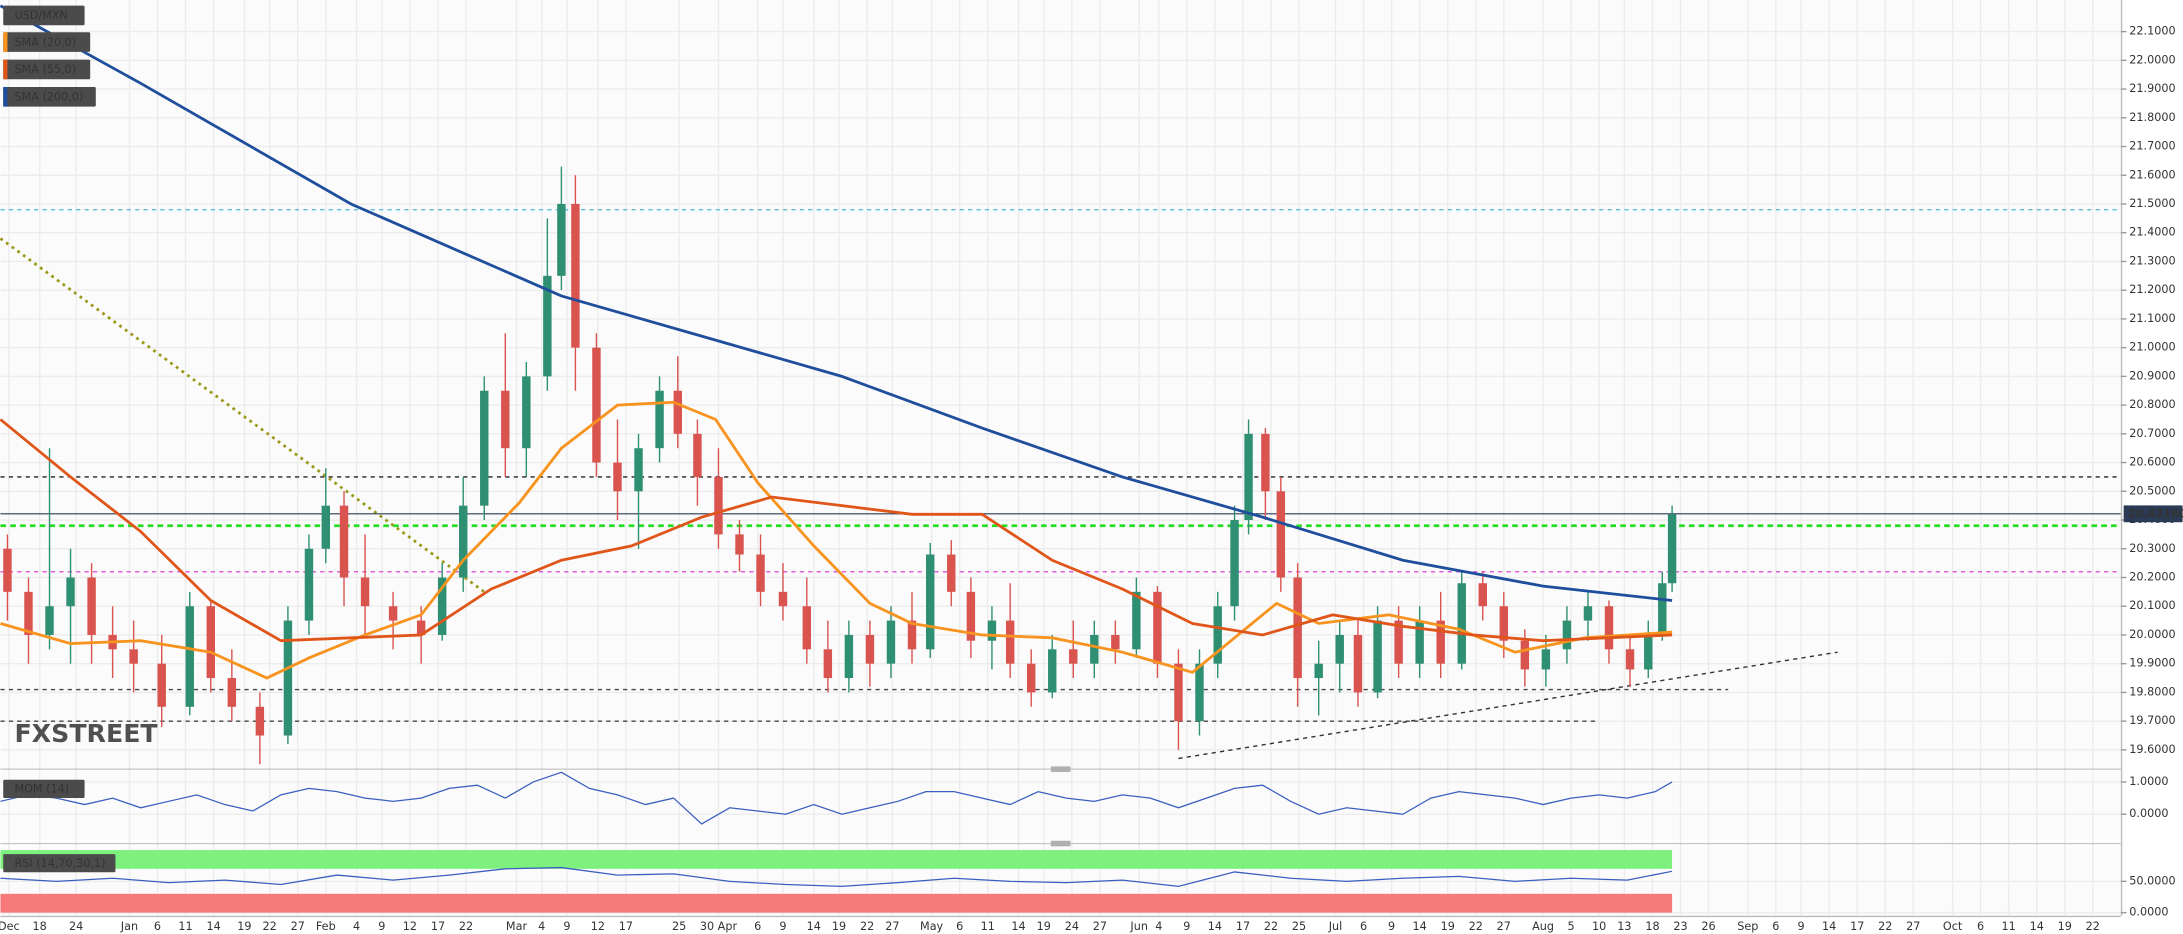  Describe the element at coordinates (2152, 318) in the screenshot. I see `y-tick-label: 21.1000` at that location.